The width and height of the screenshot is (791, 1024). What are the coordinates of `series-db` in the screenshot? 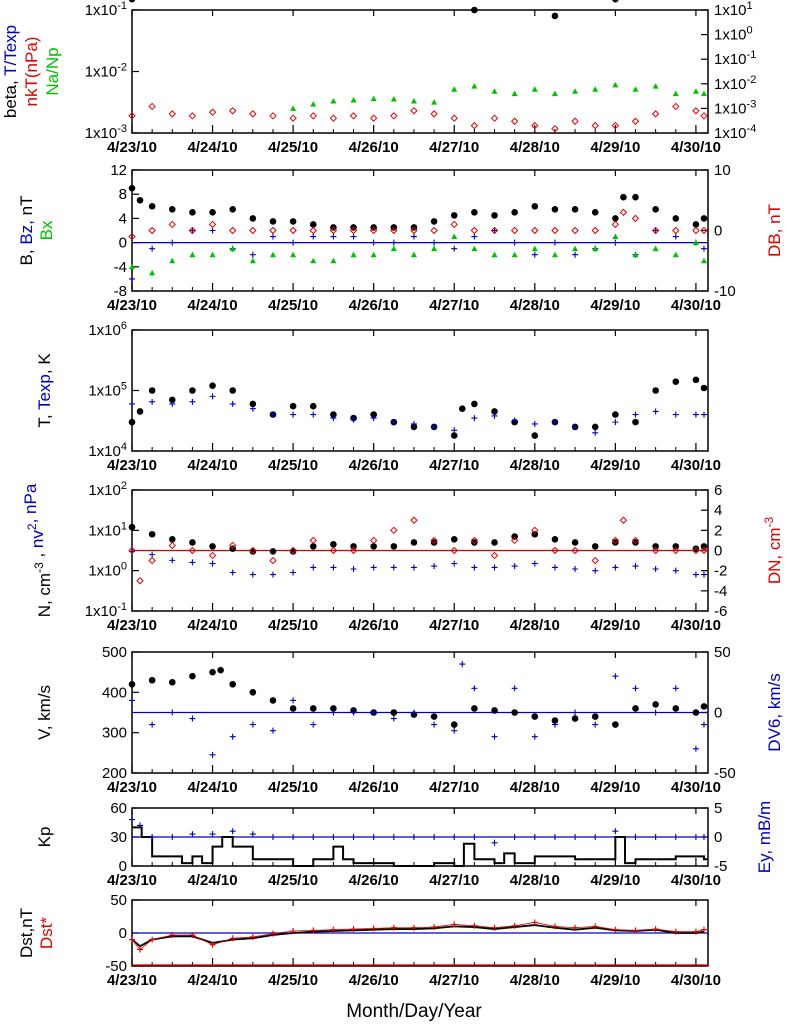 It's located at (418, 224).